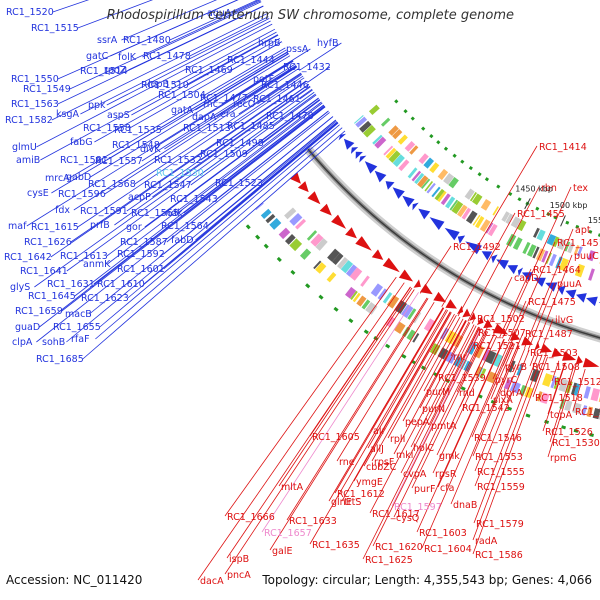 The width and height of the screenshot is (600, 600). I want to click on forward-gene-label: lepB, so click(158, 84).